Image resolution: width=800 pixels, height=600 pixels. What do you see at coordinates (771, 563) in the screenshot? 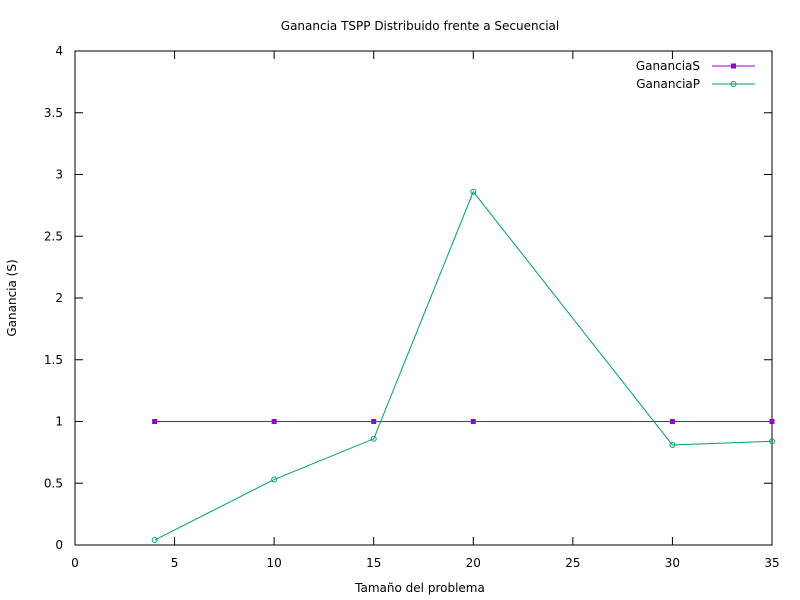
I see `x-tick-label: 35` at bounding box center [771, 563].